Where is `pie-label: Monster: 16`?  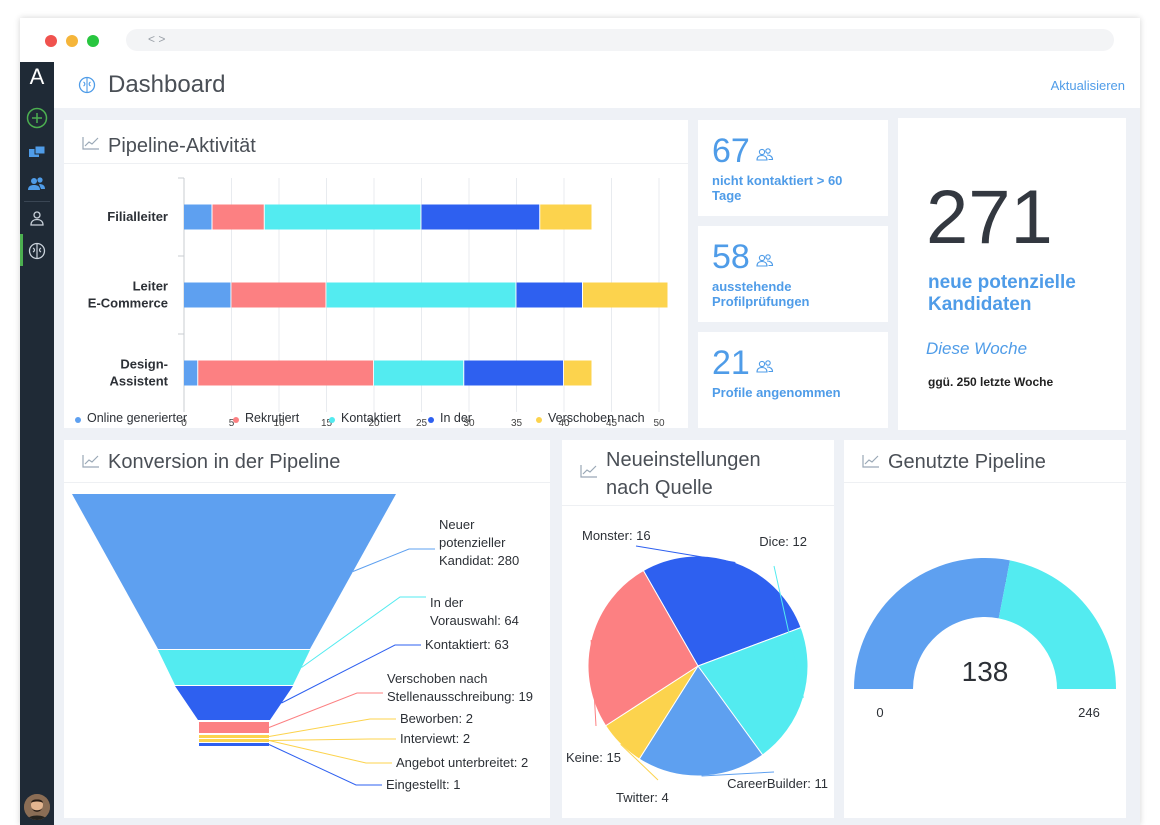 pie-label: Monster: 16 is located at coordinates (616, 535).